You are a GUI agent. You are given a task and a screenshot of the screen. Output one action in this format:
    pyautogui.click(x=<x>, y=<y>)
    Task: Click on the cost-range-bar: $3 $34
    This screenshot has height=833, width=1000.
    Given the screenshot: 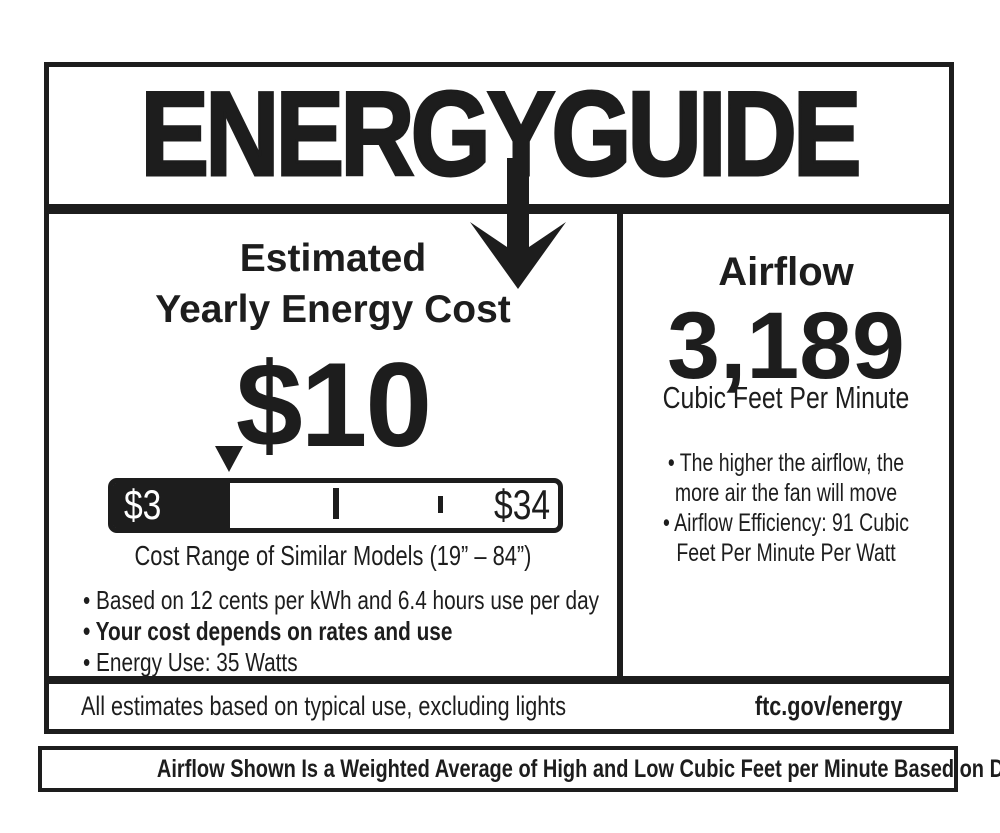 What is the action you would take?
    pyautogui.click(x=335, y=505)
    